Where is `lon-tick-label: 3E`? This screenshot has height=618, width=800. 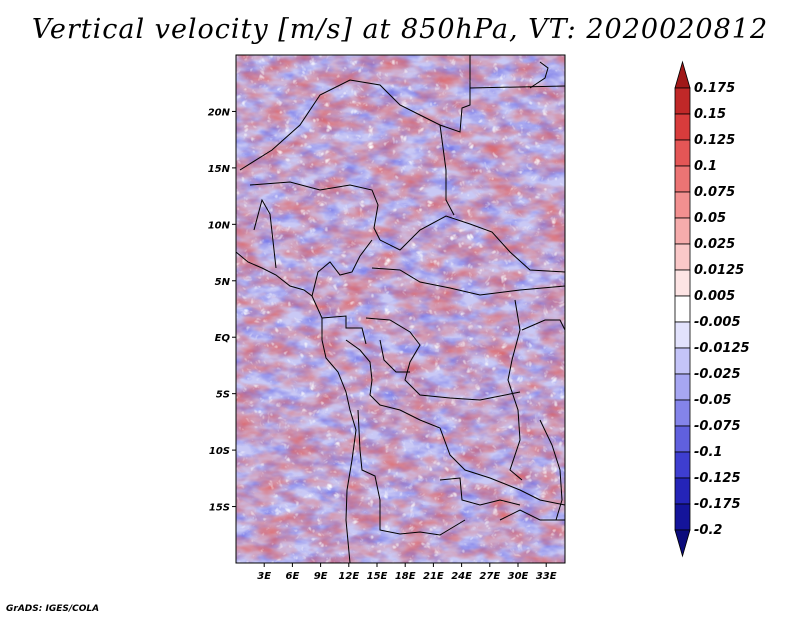 lon-tick-label: 3E is located at coordinates (264, 576).